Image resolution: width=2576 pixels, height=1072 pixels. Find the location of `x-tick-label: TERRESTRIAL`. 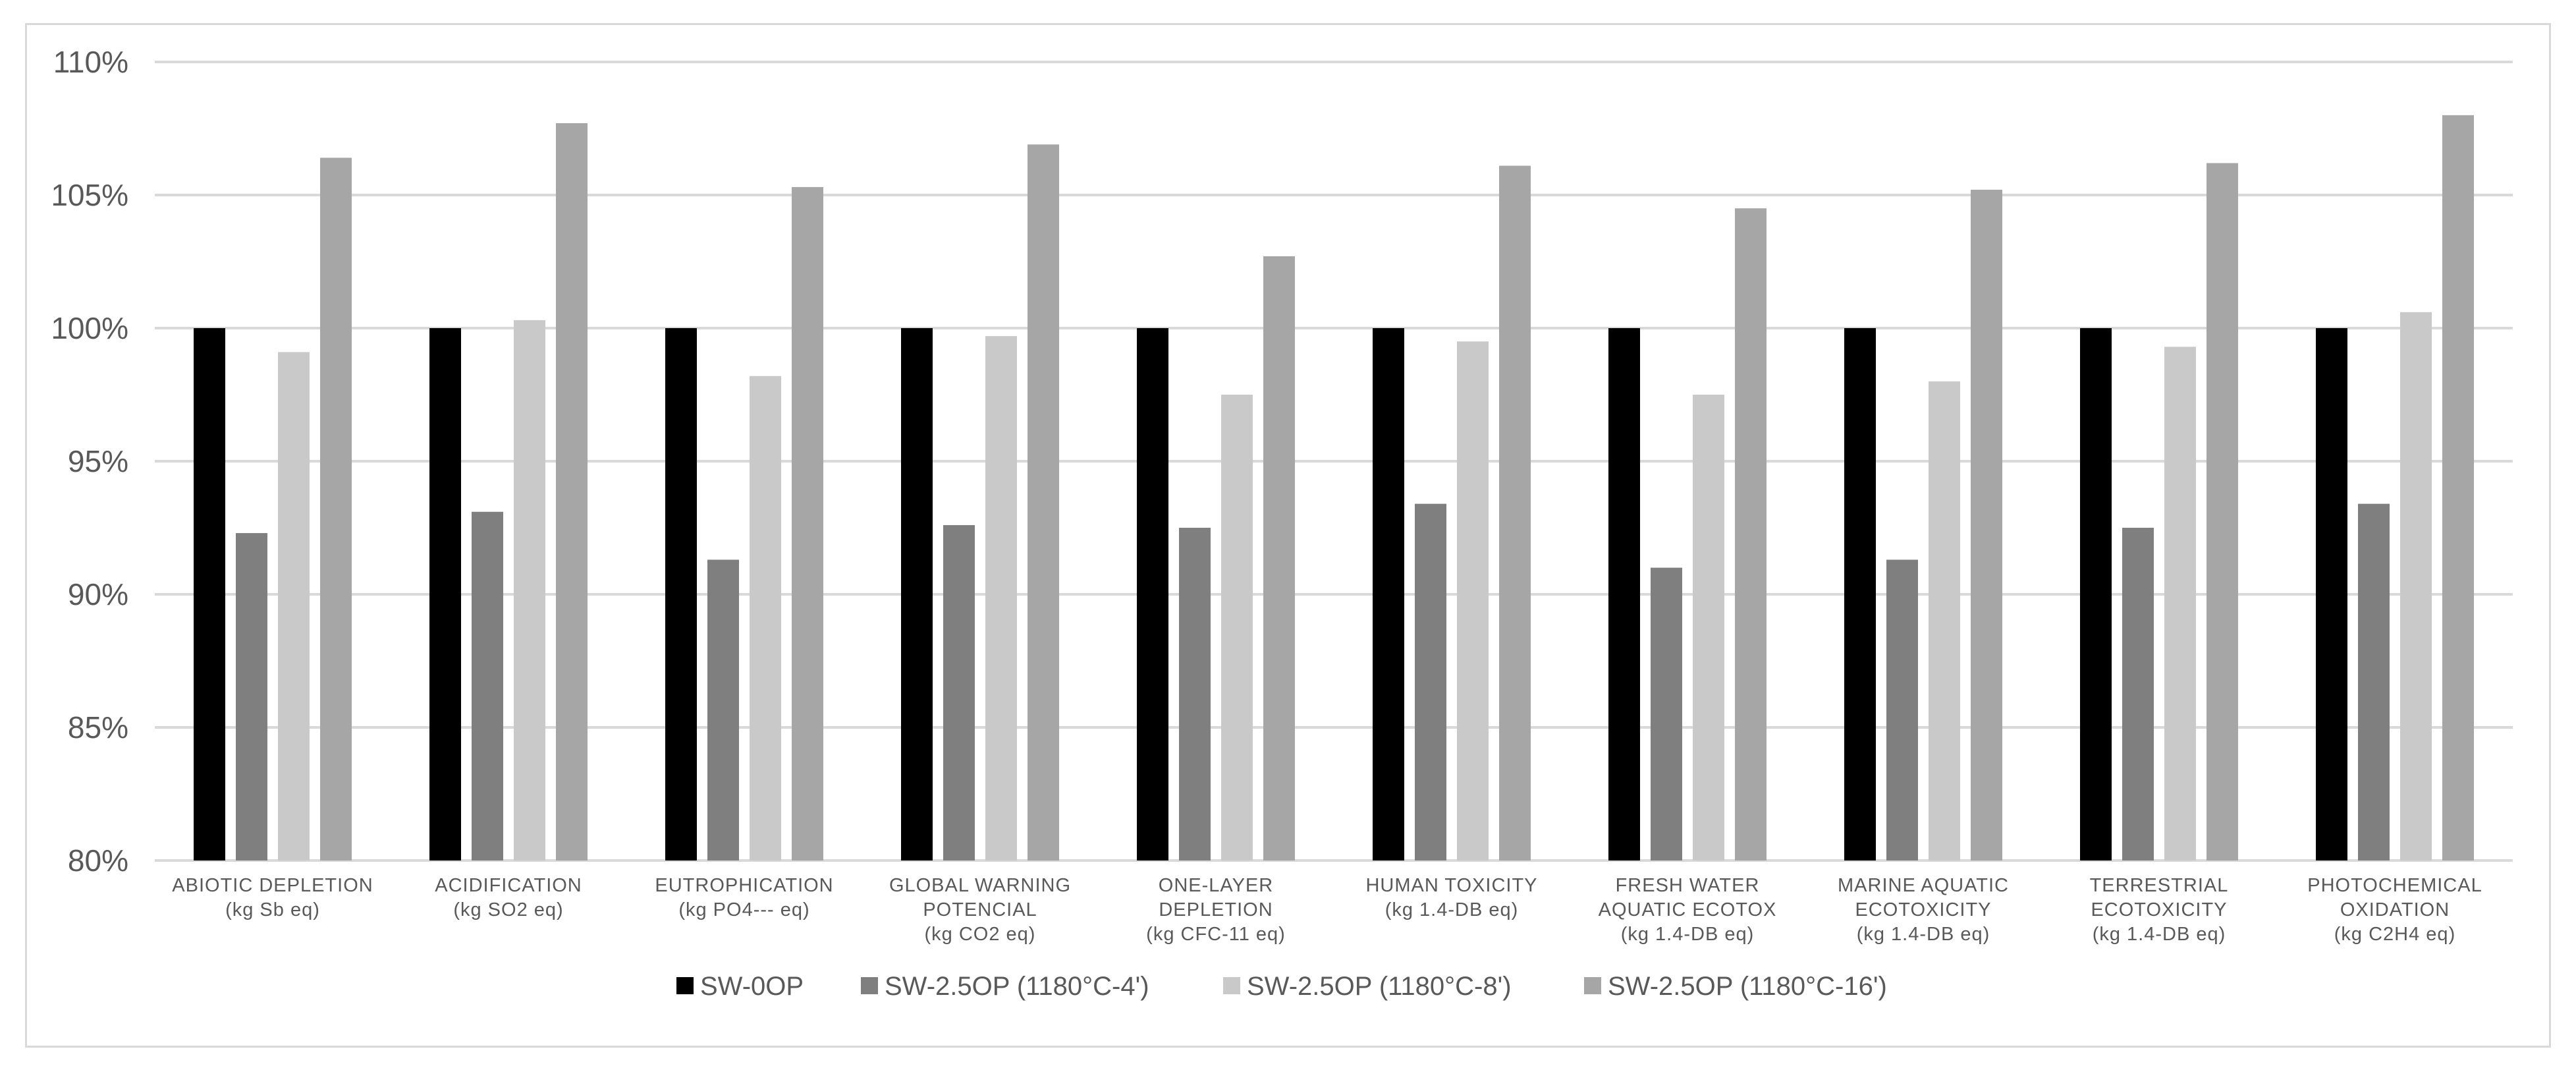

x-tick-label: TERRESTRIAL is located at coordinates (2159, 886).